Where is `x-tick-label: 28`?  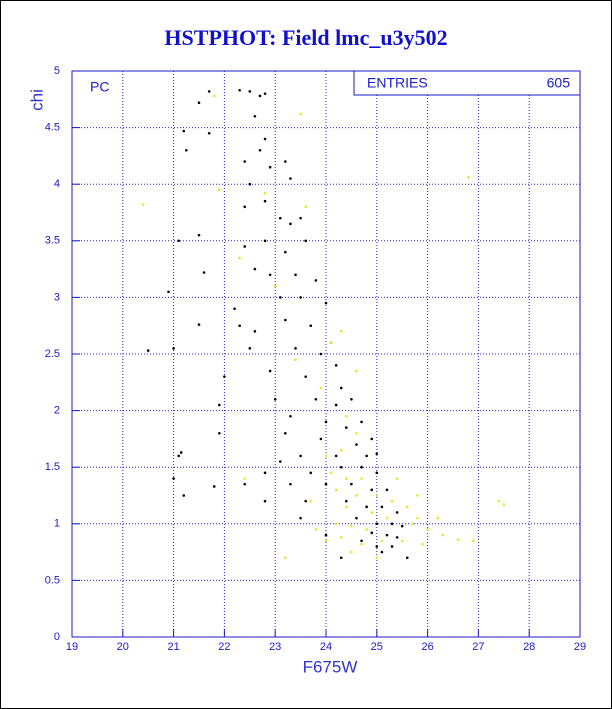
x-tick-label: 28 is located at coordinates (529, 647).